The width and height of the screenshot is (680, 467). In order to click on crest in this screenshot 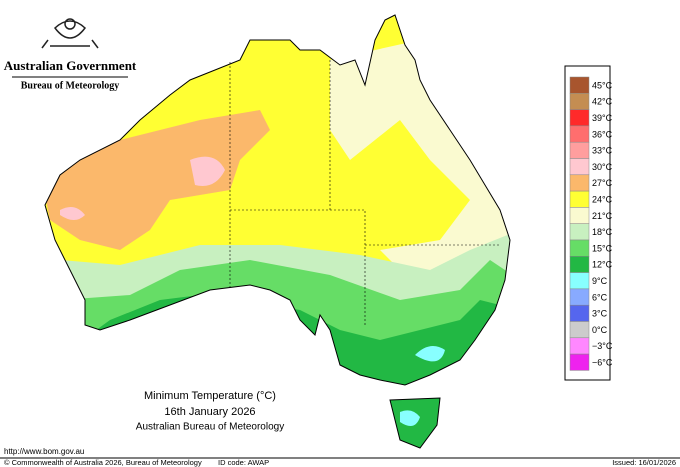, I will do `click(70, 33)`.